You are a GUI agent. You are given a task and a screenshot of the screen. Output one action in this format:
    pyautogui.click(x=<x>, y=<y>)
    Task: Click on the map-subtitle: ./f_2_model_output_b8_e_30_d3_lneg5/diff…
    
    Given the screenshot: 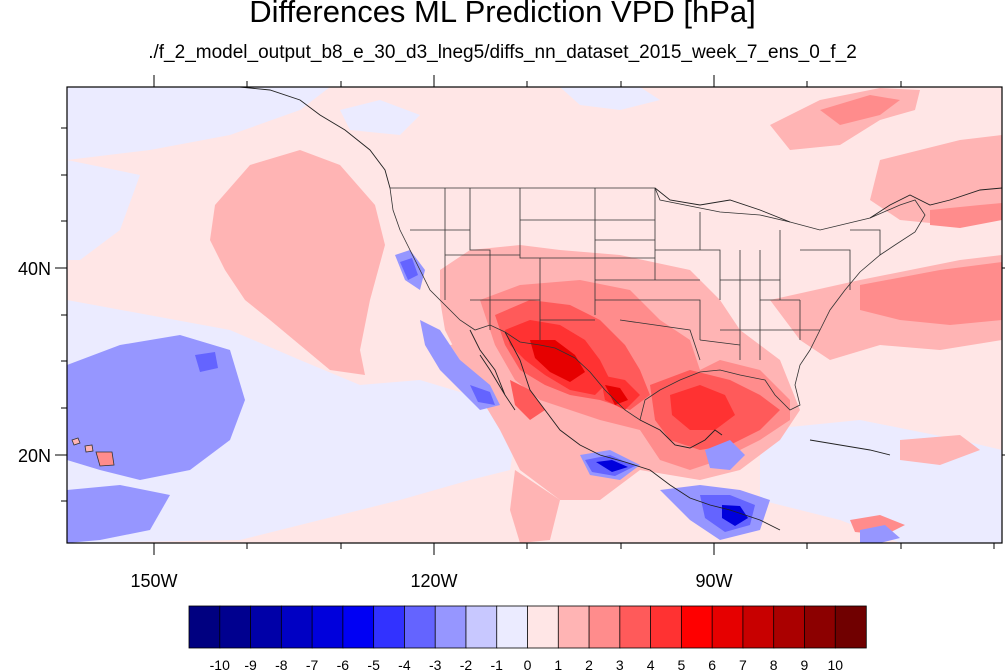 What is the action you would take?
    pyautogui.click(x=502, y=52)
    